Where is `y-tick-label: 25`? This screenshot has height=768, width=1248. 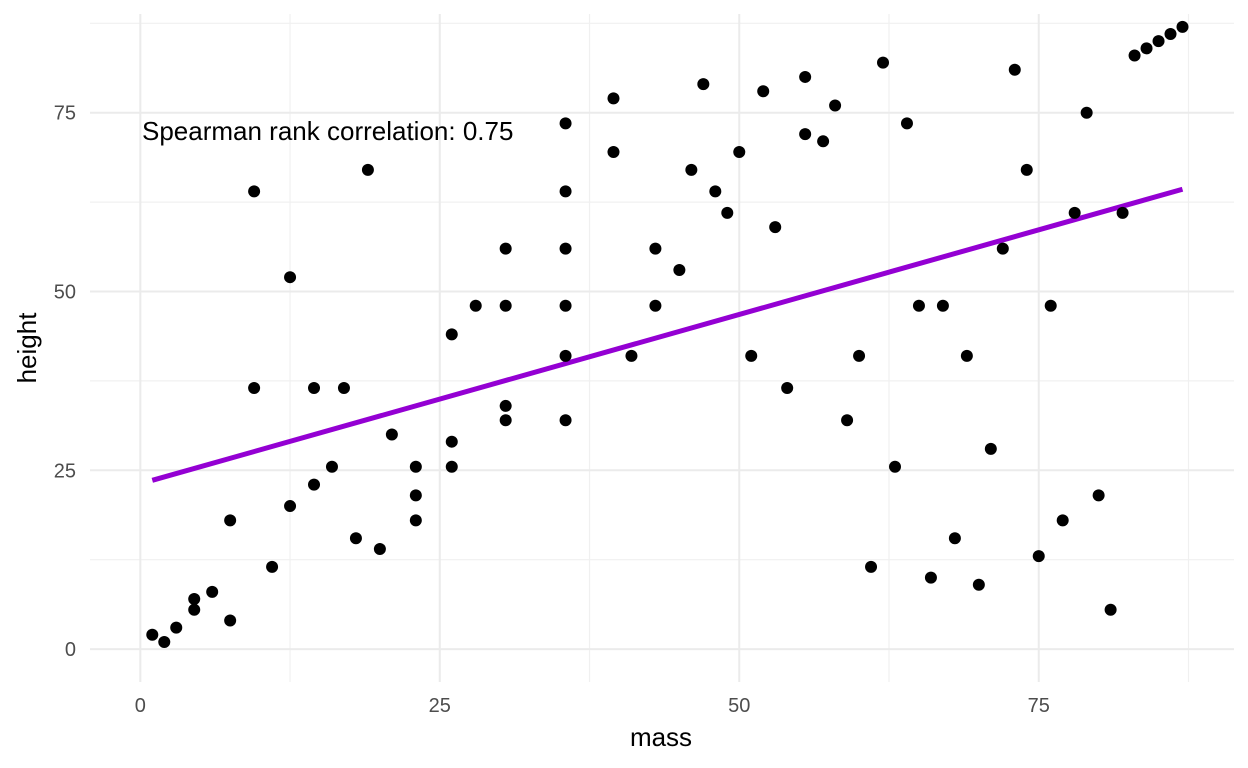
y-tick-label: 25 is located at coordinates (65, 471).